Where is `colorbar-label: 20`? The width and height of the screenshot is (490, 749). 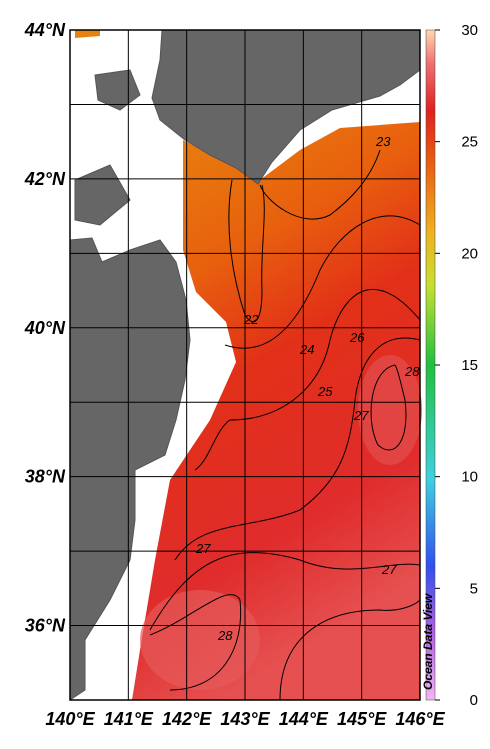
colorbar-label: 20 is located at coordinates (469, 253).